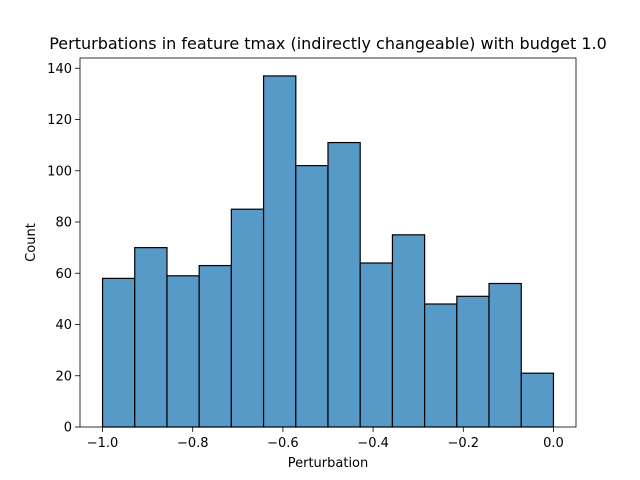 This screenshot has width=640, height=480. Describe the element at coordinates (463, 443) in the screenshot. I see `x-tick-label: −0.2` at that location.